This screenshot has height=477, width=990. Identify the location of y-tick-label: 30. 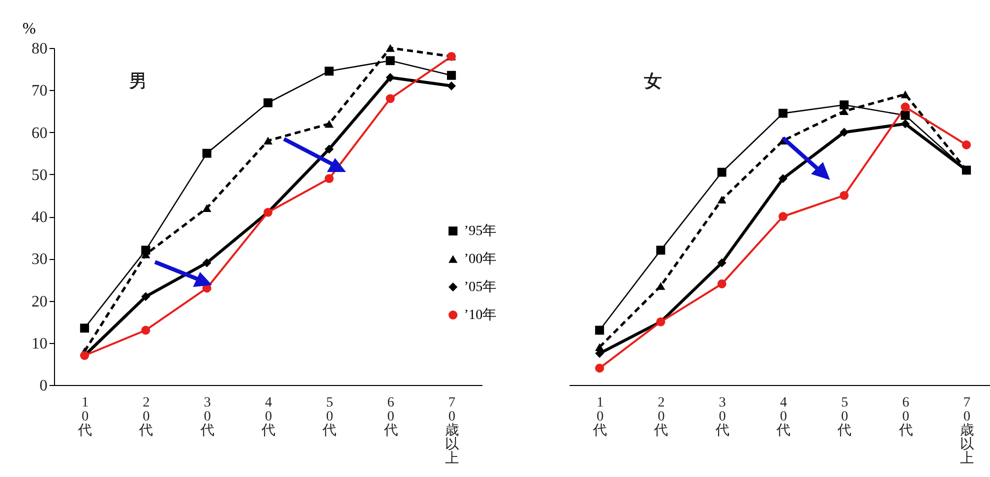
(40, 259).